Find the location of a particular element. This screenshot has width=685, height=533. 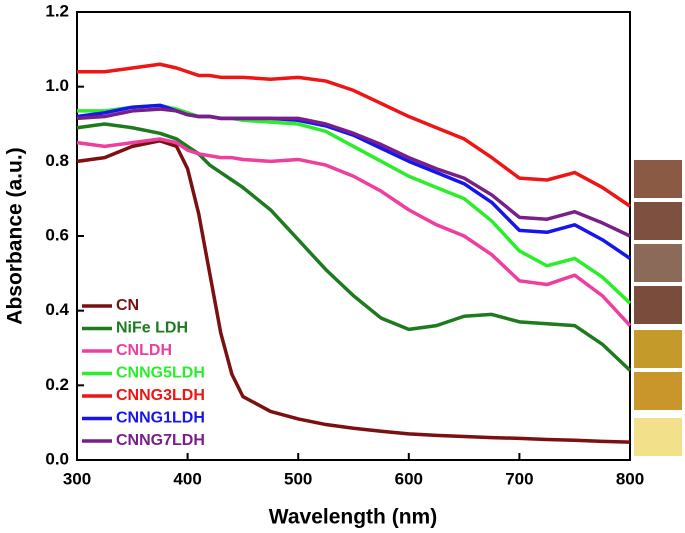

y-tick-label: 0.8 is located at coordinates (57, 160).